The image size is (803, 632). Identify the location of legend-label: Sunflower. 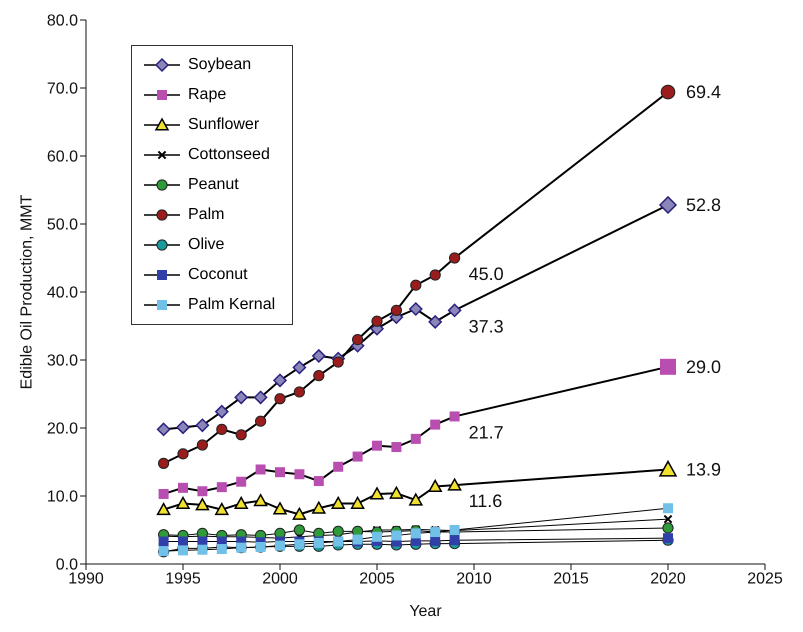
(224, 125).